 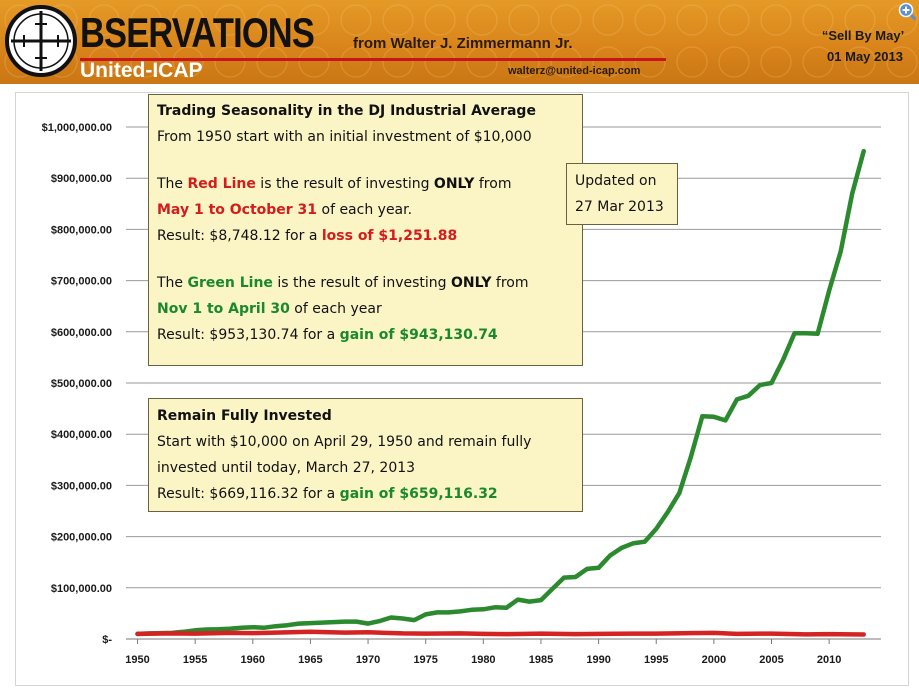 What do you see at coordinates (622, 194) in the screenshot?
I see `updated-callout: Updated on 27 Mar 2013` at bounding box center [622, 194].